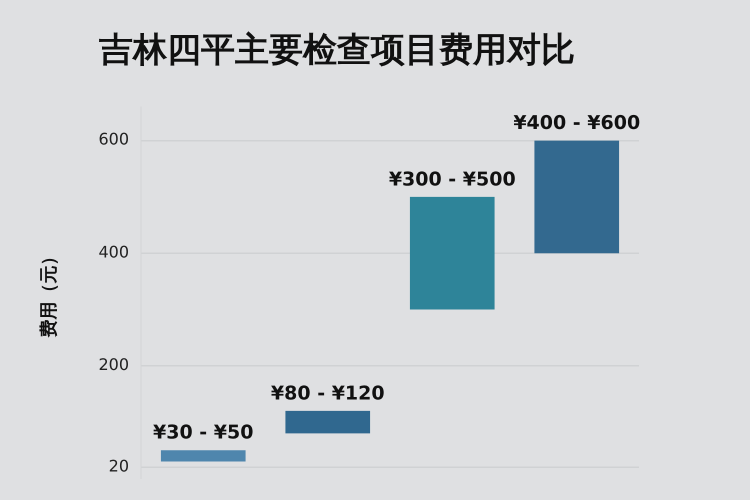 This screenshot has width=750, height=500. I want to click on chart-title: 吉林四平主要检查项目费用对比, so click(336, 50).